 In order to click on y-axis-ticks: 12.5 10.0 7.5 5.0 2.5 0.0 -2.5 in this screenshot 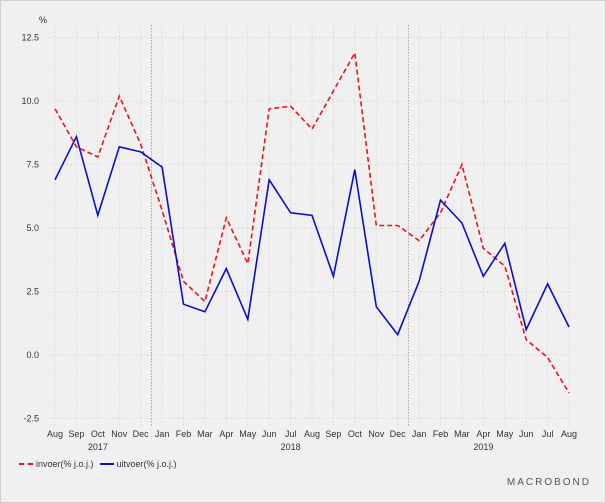, I will do `click(30, 228)`.